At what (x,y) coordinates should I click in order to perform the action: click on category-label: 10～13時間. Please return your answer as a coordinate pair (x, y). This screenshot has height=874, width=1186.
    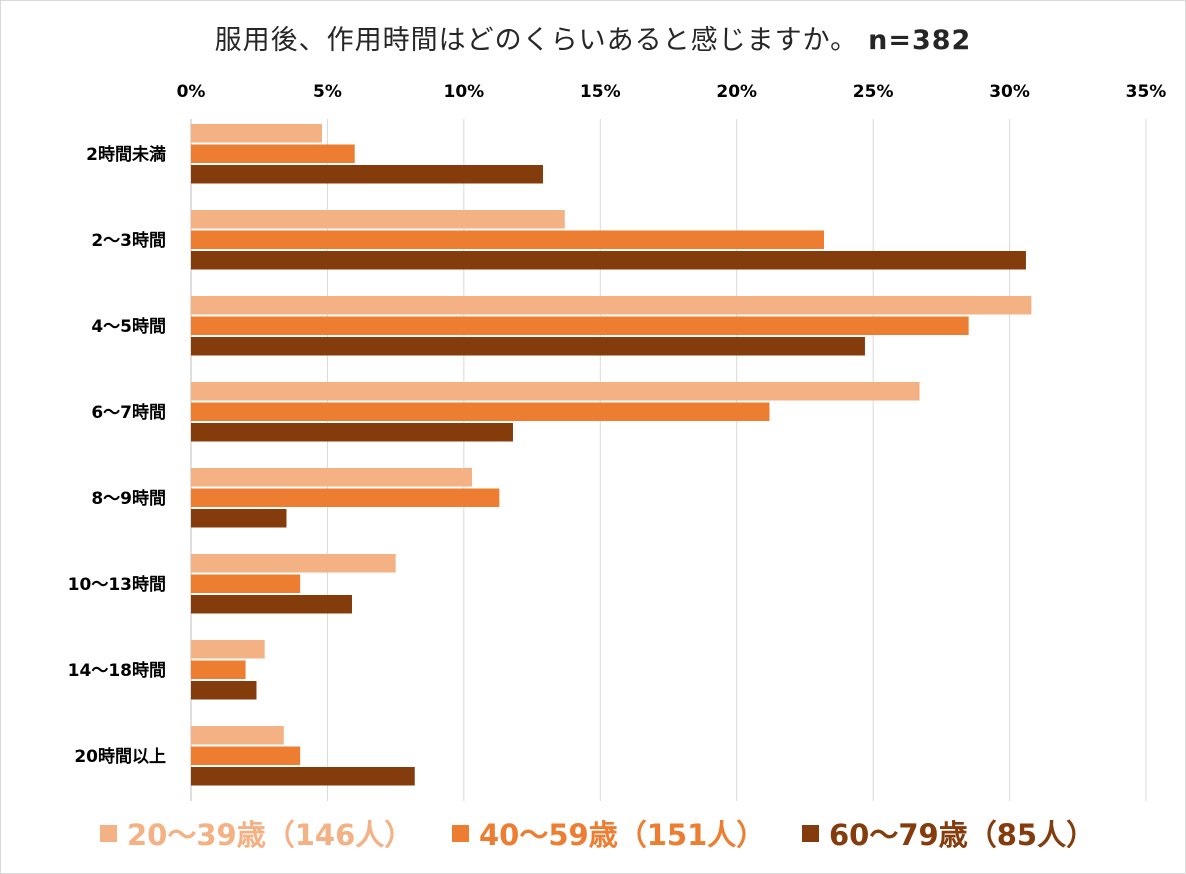
    Looking at the image, I should click on (117, 584).